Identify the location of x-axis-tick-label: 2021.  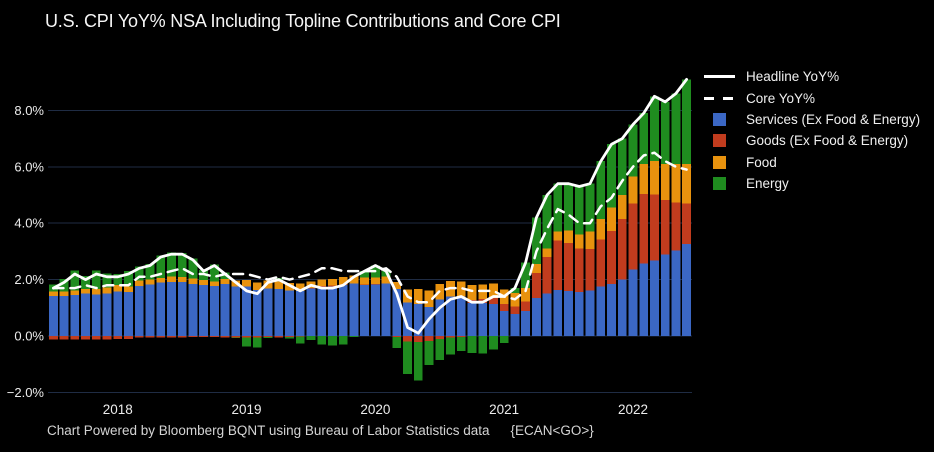
(504, 409).